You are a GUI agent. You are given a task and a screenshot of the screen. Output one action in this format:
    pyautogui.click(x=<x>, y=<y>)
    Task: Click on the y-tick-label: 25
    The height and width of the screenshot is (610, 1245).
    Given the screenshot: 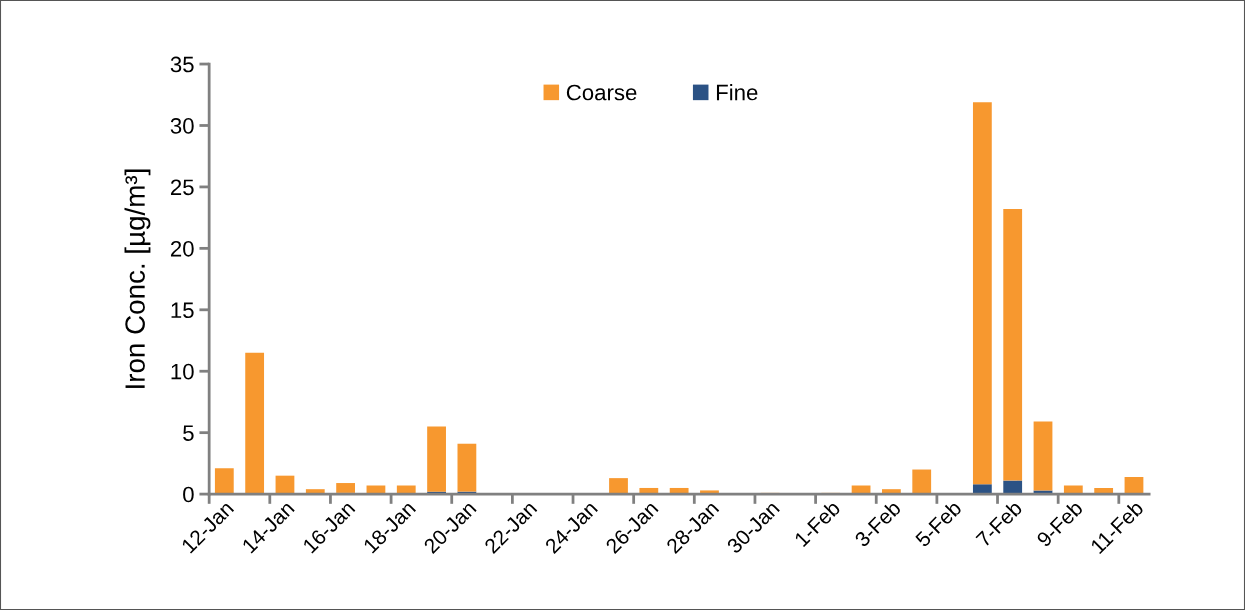 What is the action you would take?
    pyautogui.click(x=182, y=187)
    